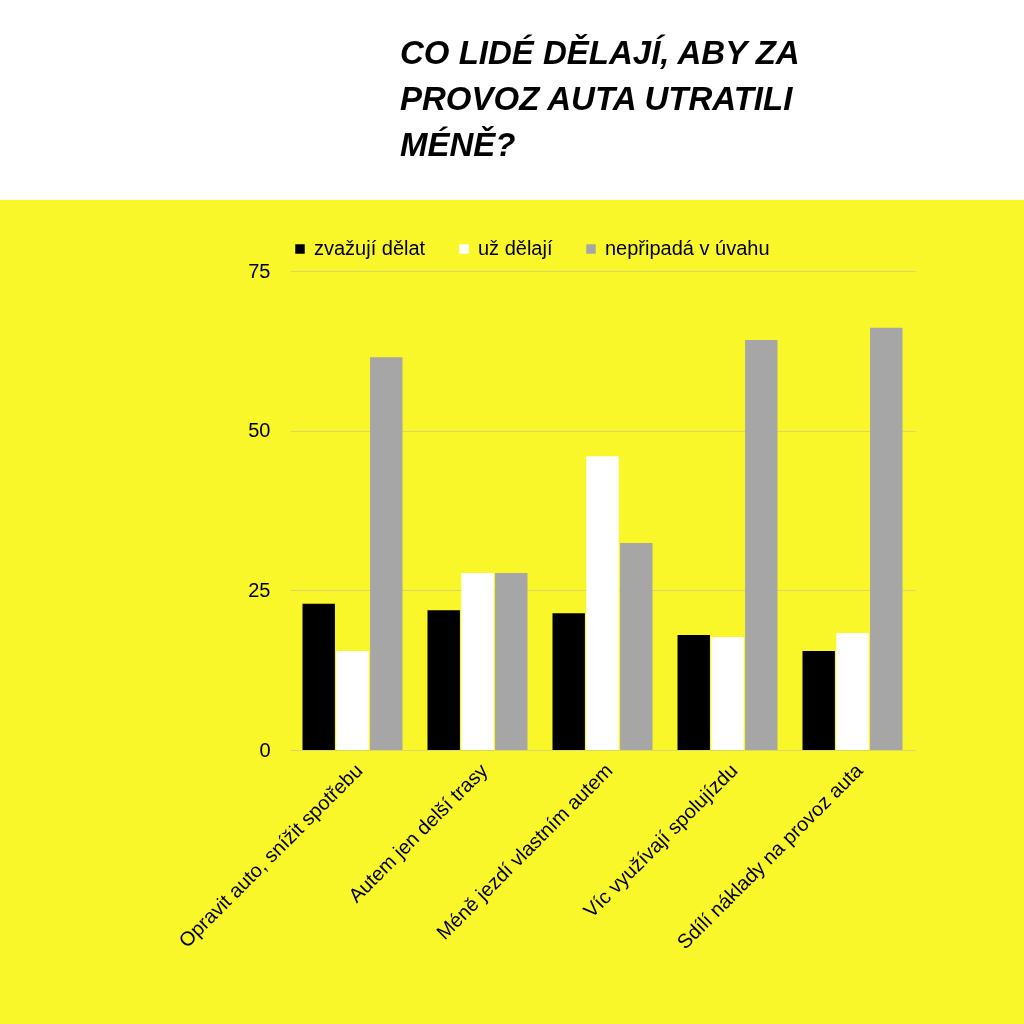  I want to click on legend-label: nepřipadá v úvahu, so click(687, 248).